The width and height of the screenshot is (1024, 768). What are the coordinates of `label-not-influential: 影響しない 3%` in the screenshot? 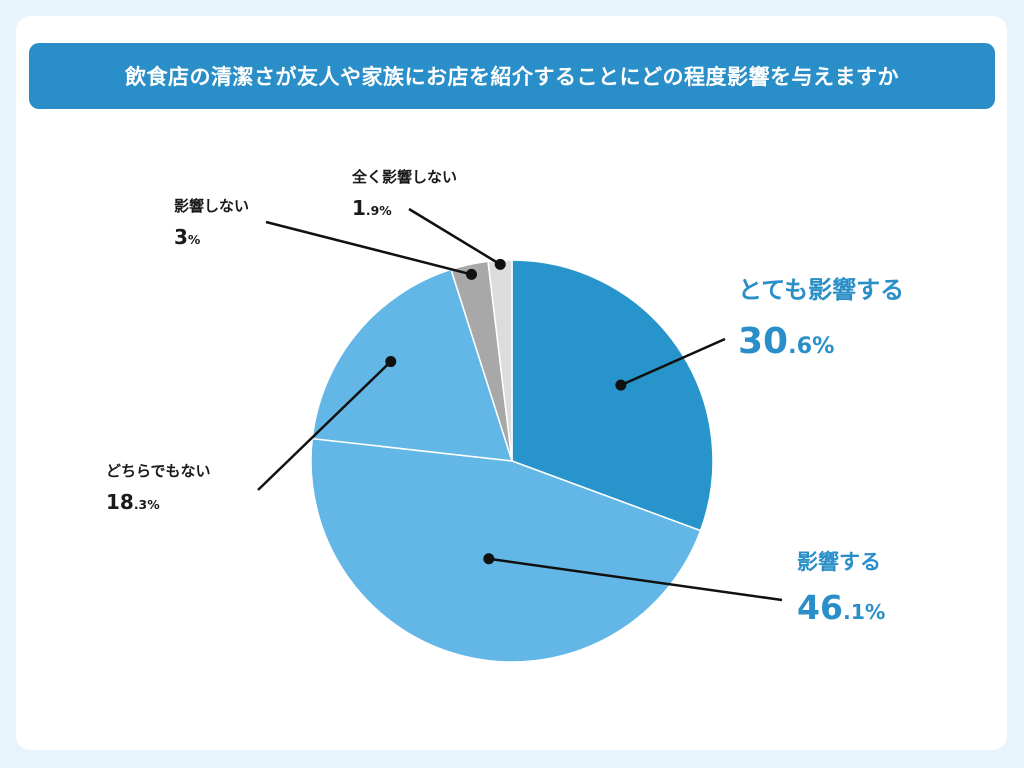 It's located at (212, 223).